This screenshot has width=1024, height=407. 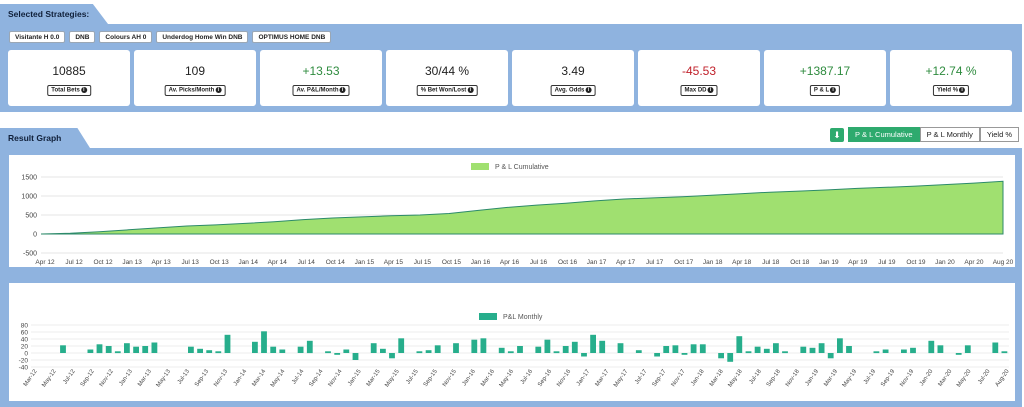 What do you see at coordinates (951, 90) in the screenshot?
I see `stat-label: Yield % i` at bounding box center [951, 90].